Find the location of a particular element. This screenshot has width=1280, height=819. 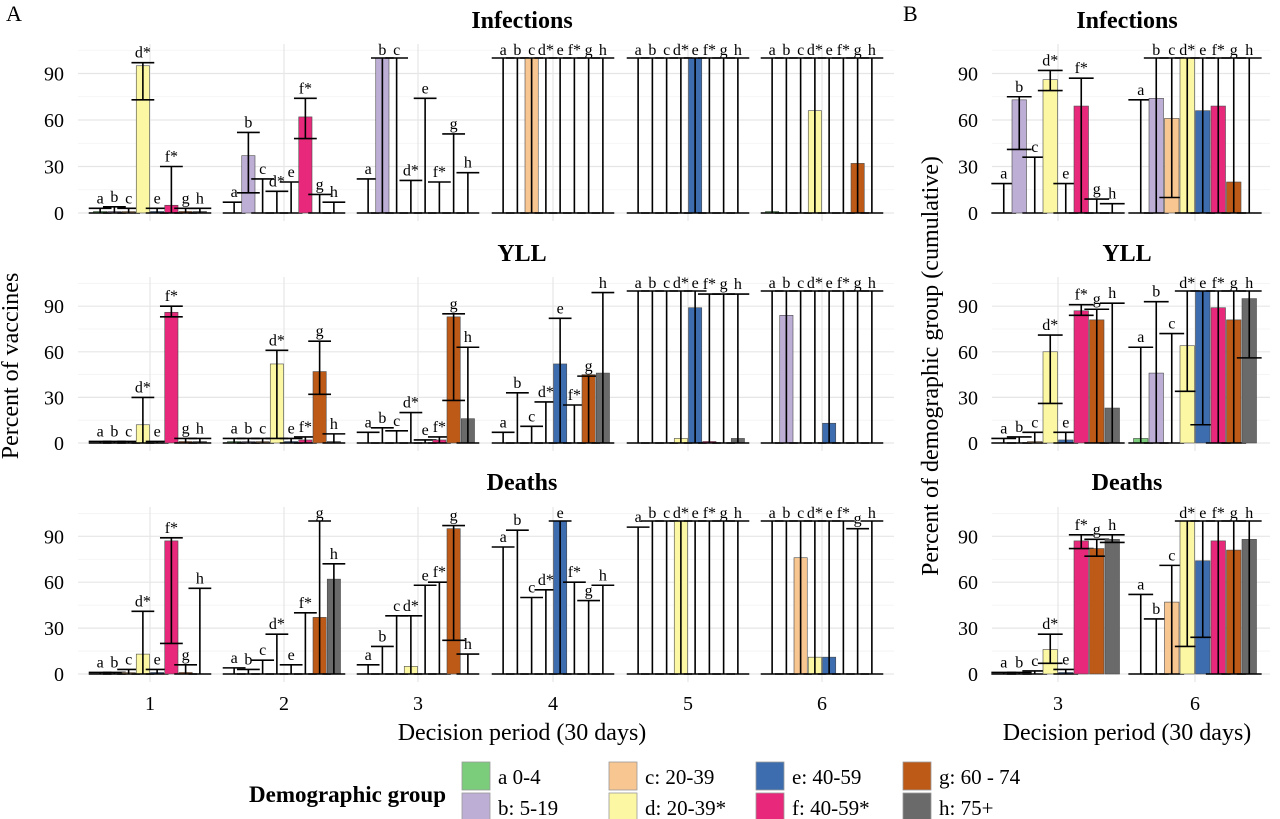

facet-title: YLL is located at coordinates (1126, 254).